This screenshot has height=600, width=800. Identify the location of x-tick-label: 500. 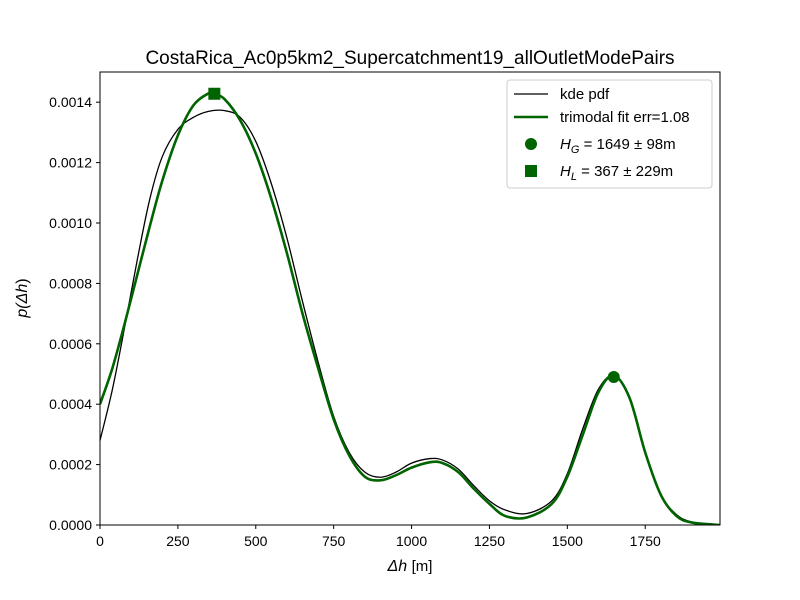
(256, 541).